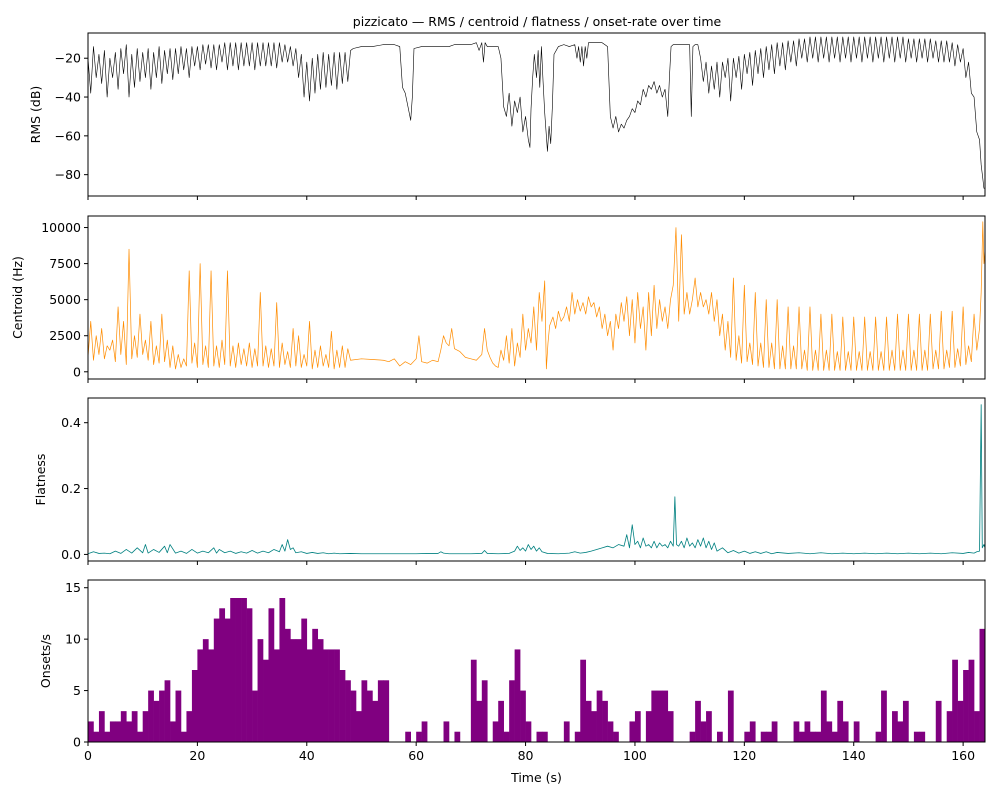  What do you see at coordinates (73, 587) in the screenshot?
I see `y-tick-label: 15` at bounding box center [73, 587].